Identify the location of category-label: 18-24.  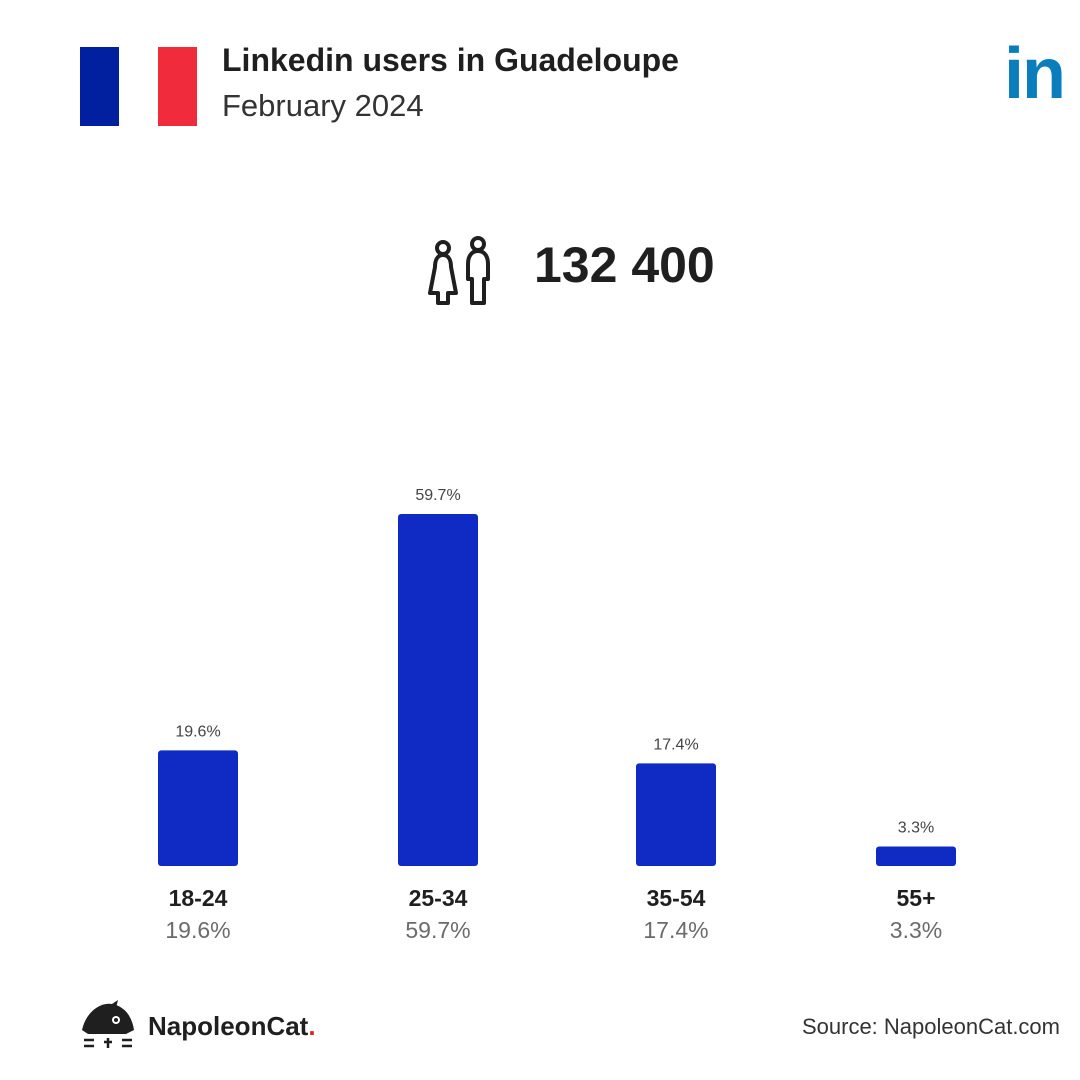
(198, 898).